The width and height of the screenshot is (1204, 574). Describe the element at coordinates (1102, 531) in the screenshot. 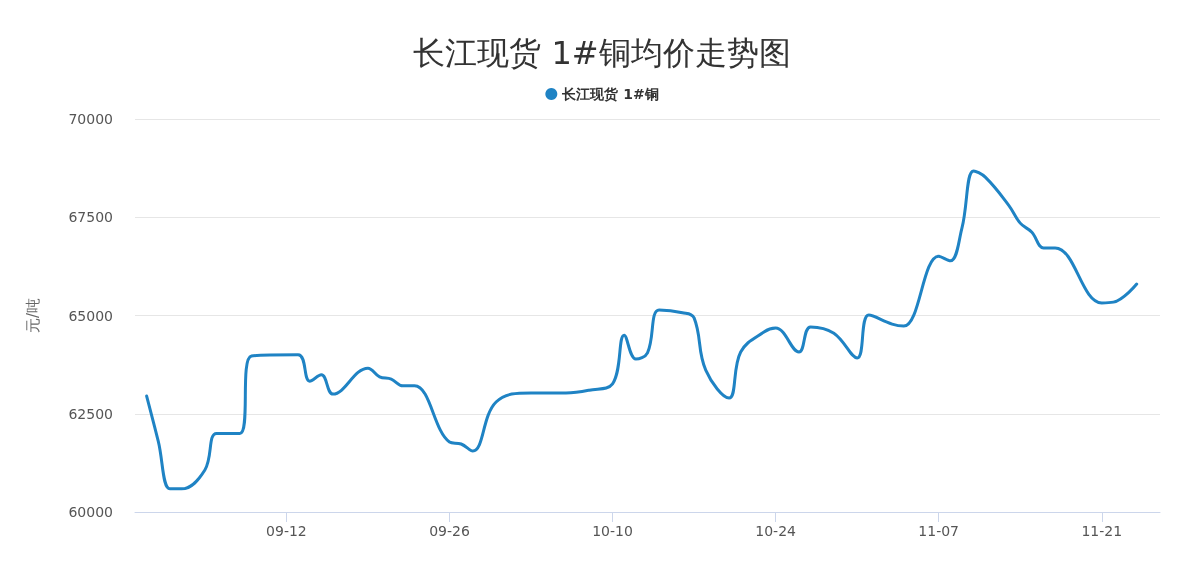

I see `x-tick-label: 11-21` at that location.